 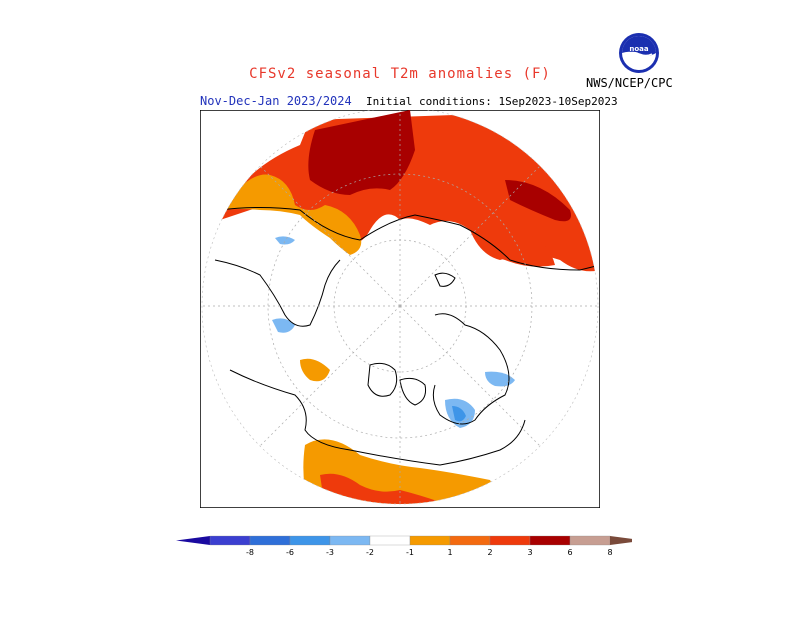 I want to click on chart-title: CFSv2 seasonal T2m anomalies (F), so click(x=400, y=74).